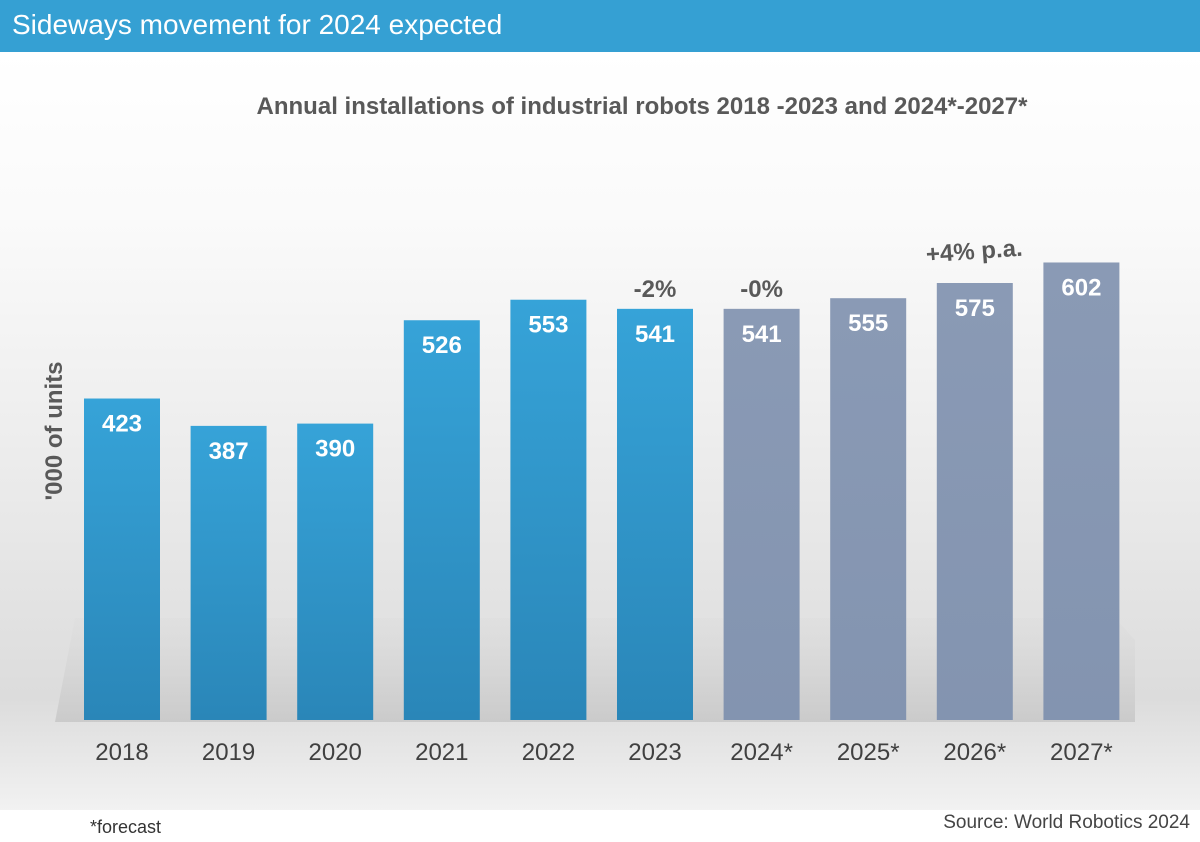 Image resolution: width=1200 pixels, height=842 pixels. What do you see at coordinates (1081, 752) in the screenshot?
I see `x-tick-label: 2027*` at bounding box center [1081, 752].